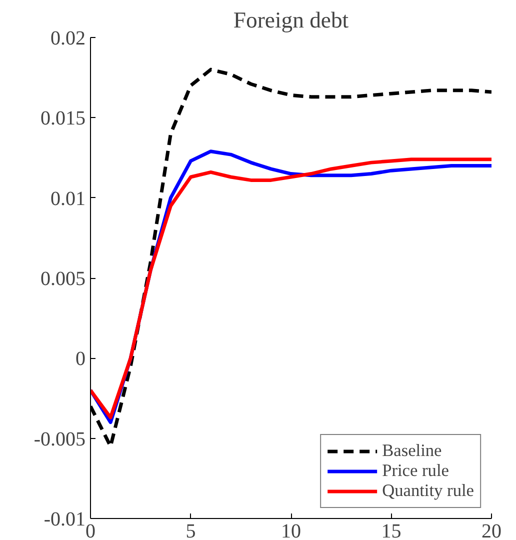  I want to click on y-tick-label: -0.01, so click(65, 519).